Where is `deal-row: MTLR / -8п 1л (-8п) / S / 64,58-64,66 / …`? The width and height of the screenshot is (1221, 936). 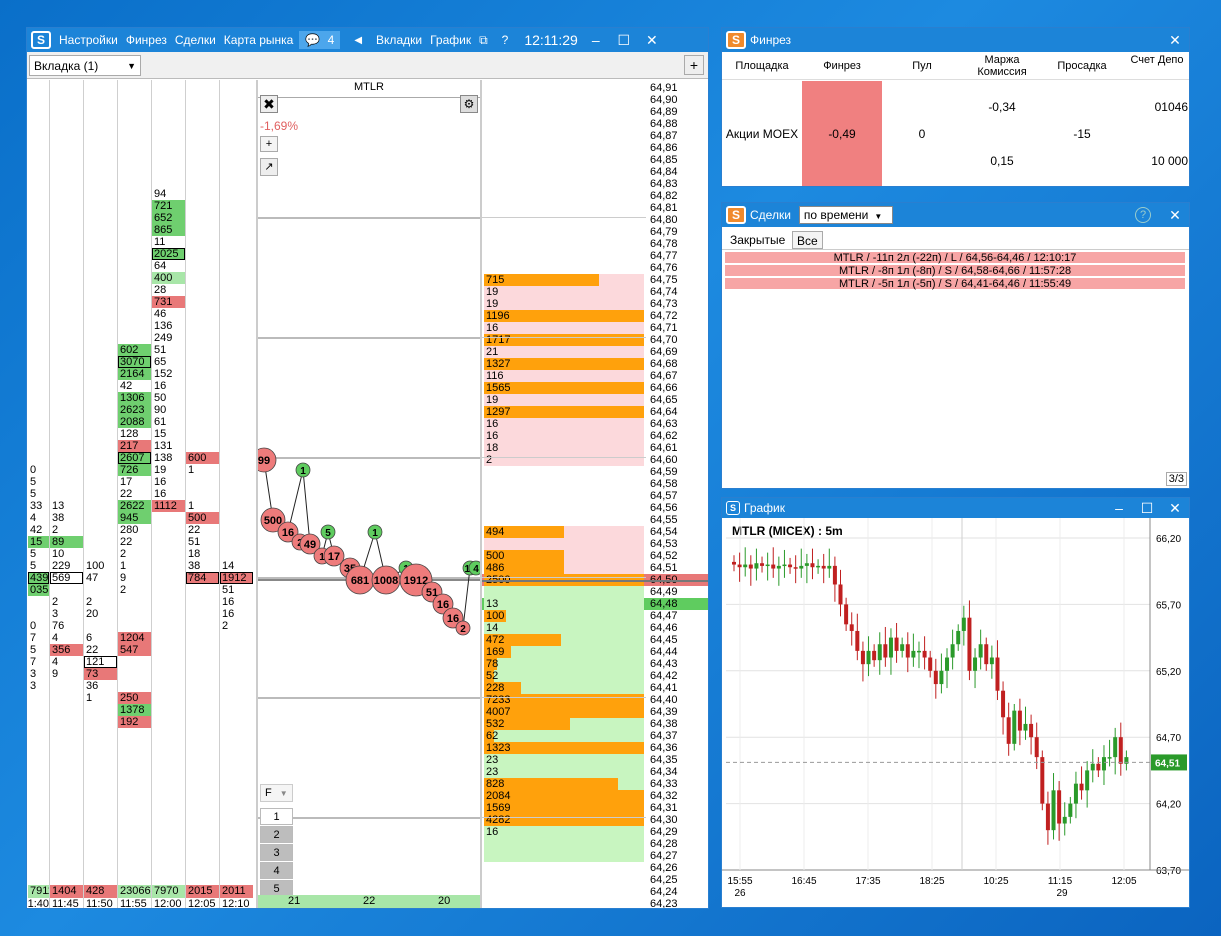
deal-row: MTLR / -8п 1л (-8п) / S / 64,58-64,66 / … is located at coordinates (955, 271).